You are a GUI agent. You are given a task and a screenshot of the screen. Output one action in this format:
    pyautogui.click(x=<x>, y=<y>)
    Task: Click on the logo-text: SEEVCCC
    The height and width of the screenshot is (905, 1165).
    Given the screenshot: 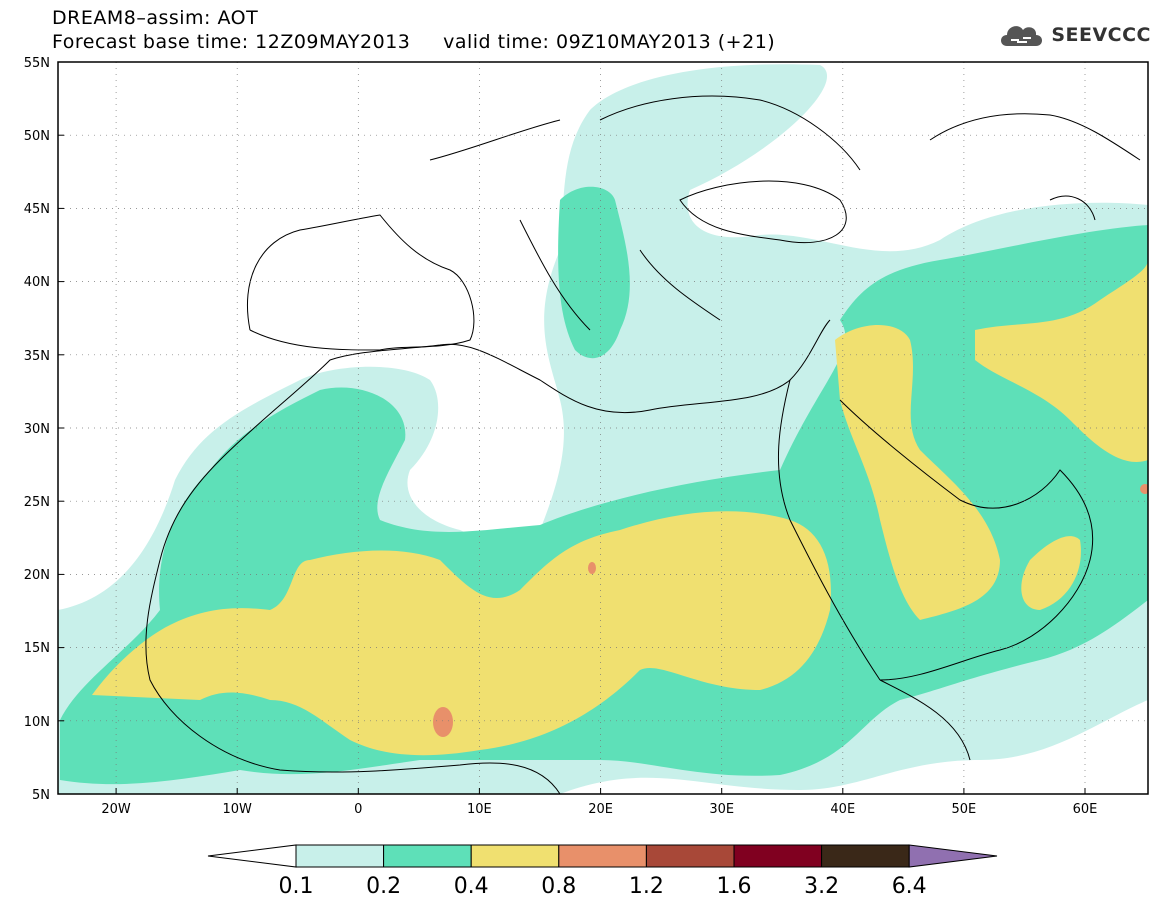 What is the action you would take?
    pyautogui.click(x=1101, y=35)
    